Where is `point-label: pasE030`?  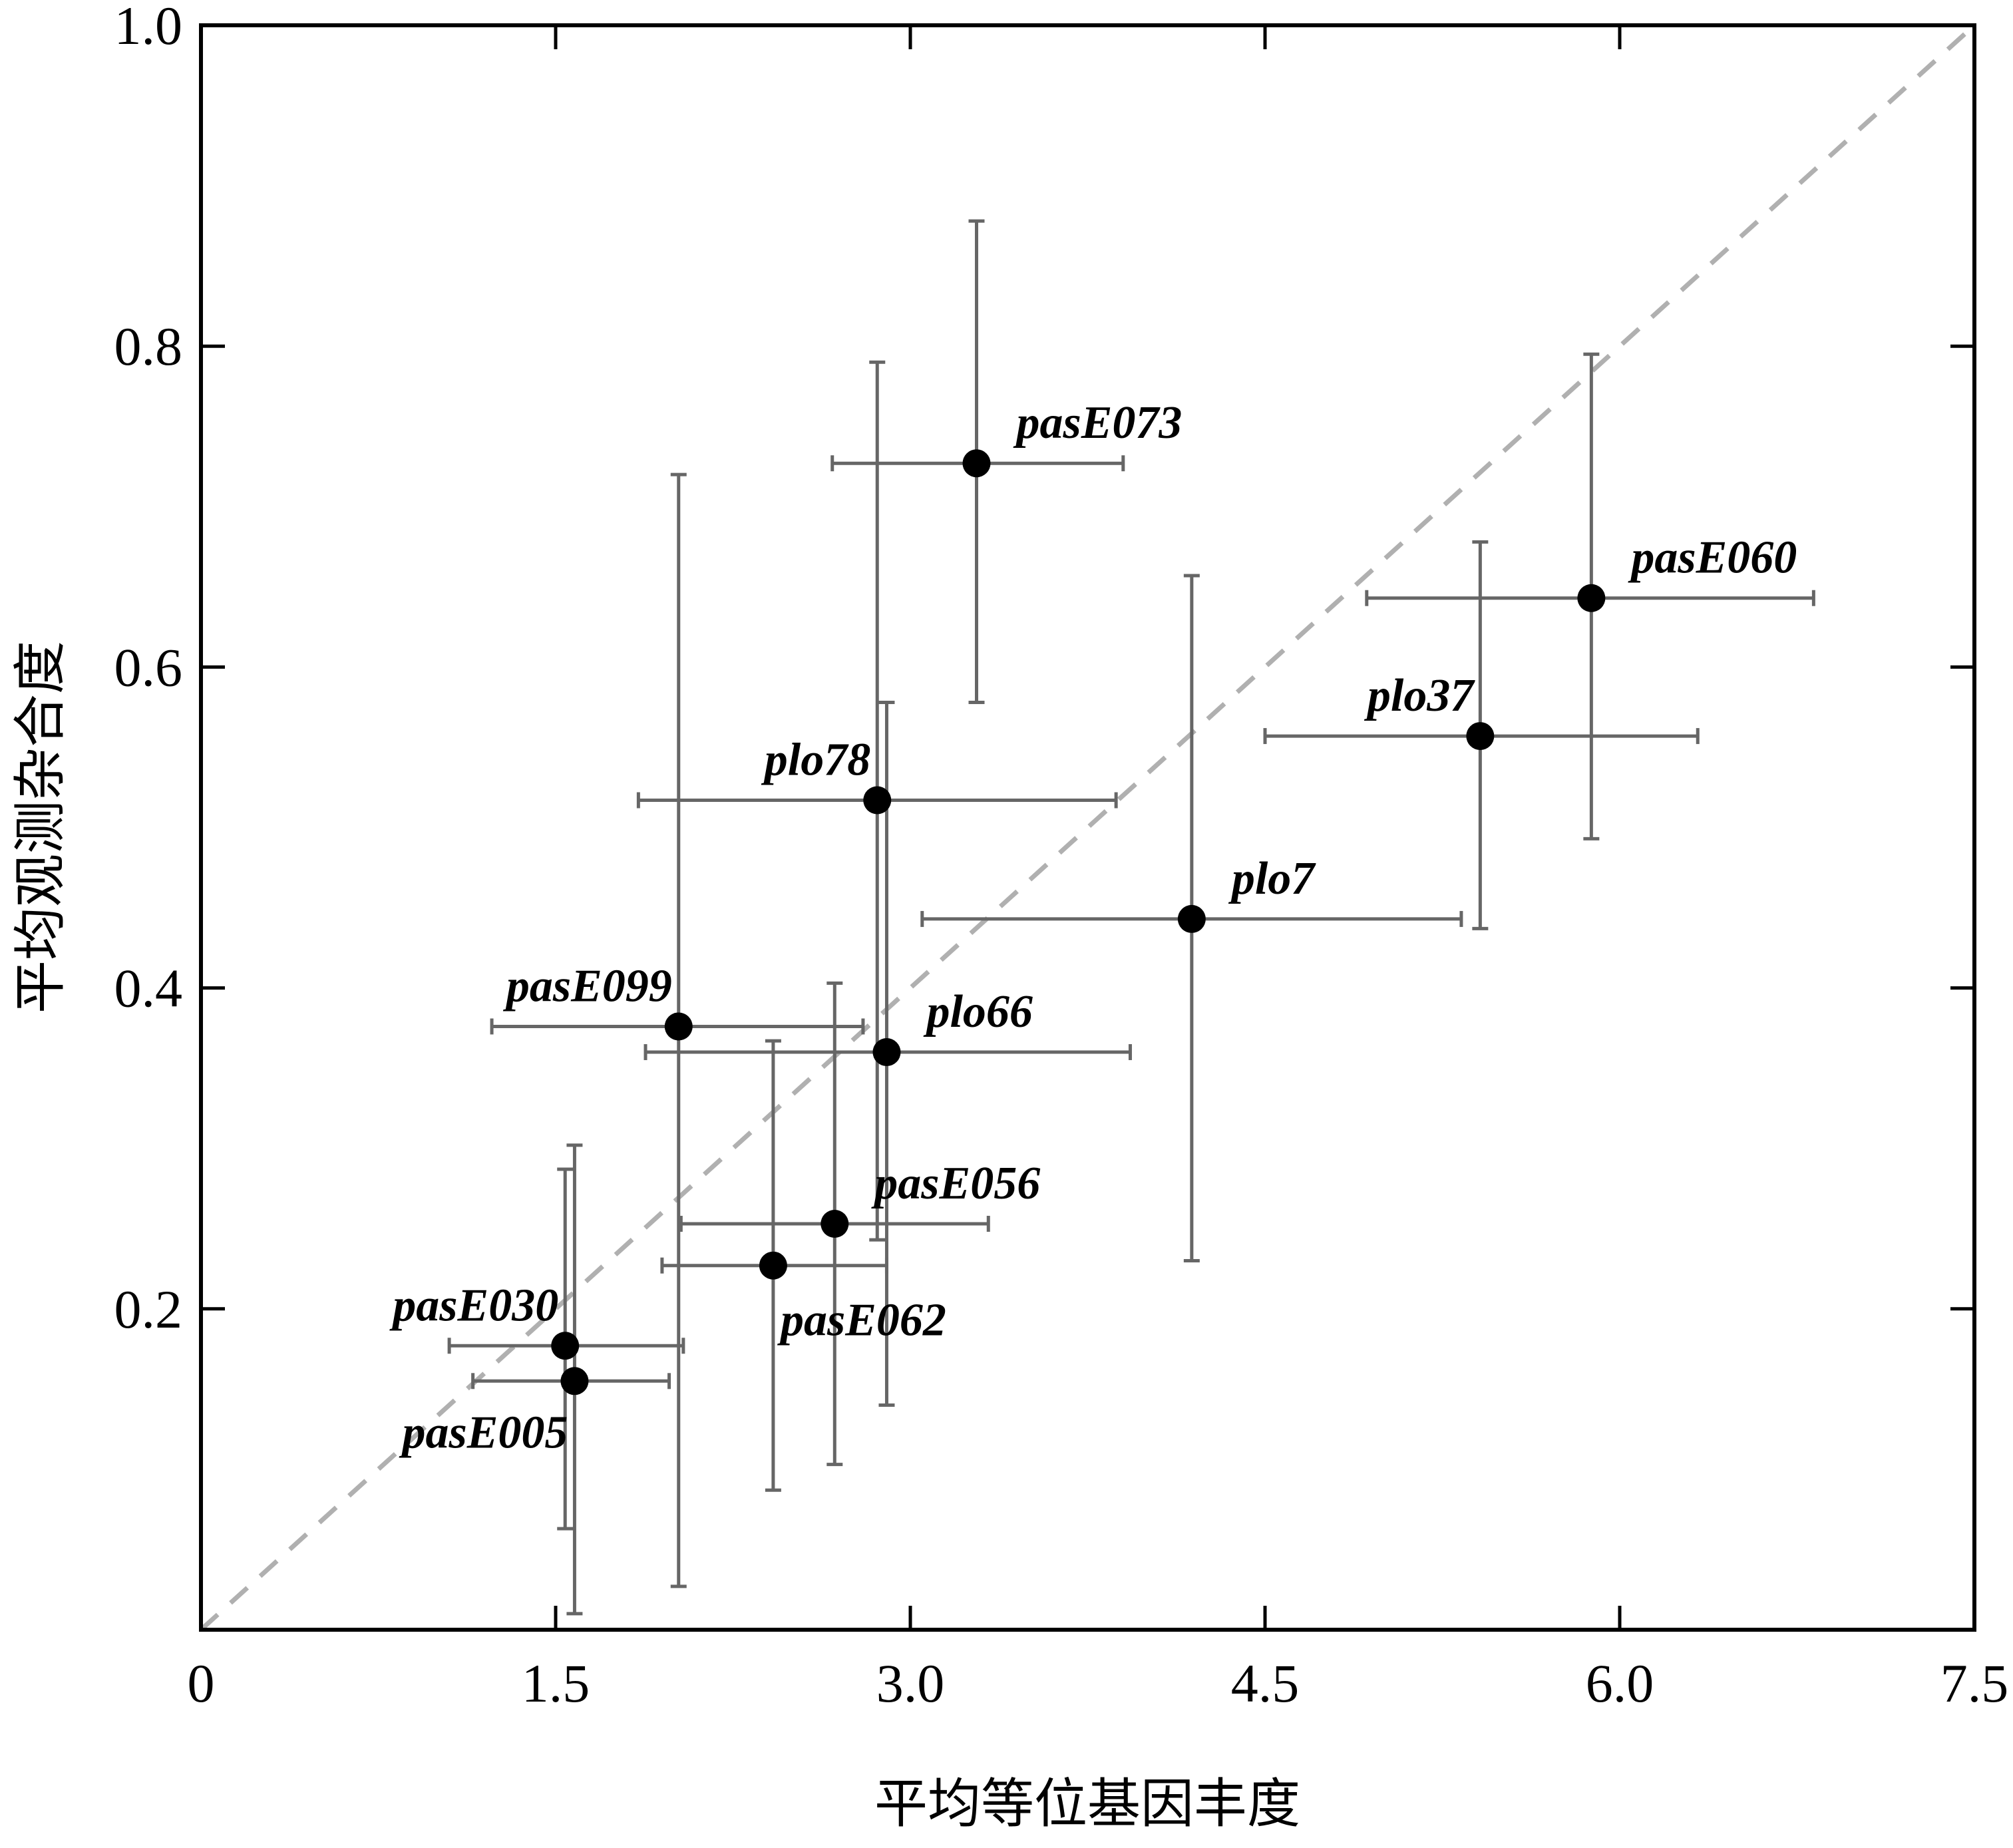 point-label: pasE030 is located at coordinates (473, 1305).